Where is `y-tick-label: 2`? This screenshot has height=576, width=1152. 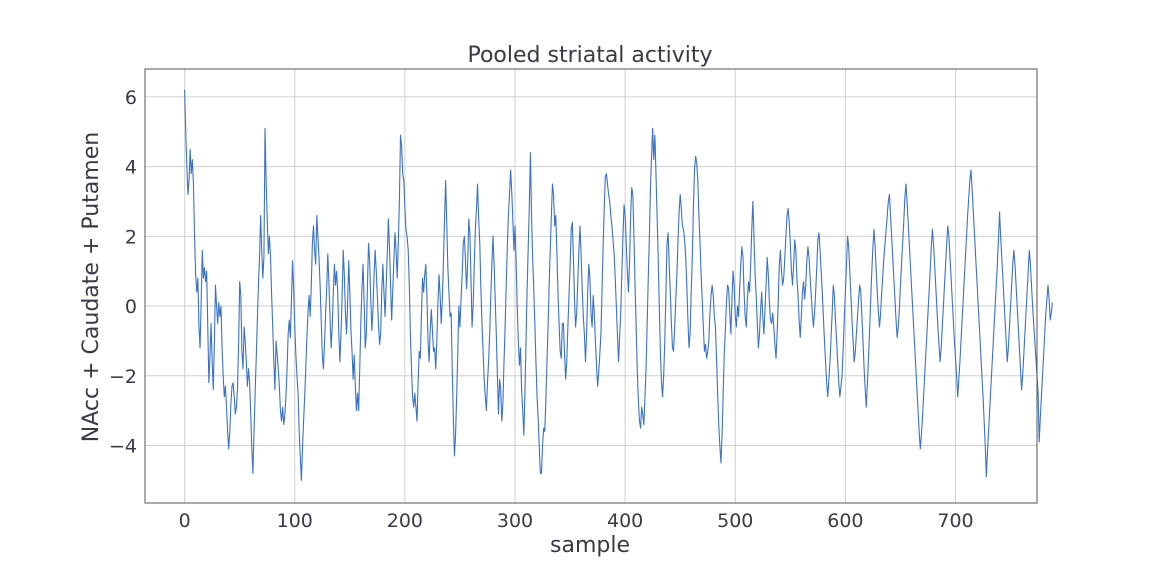 y-tick-label: 2 is located at coordinates (131, 237).